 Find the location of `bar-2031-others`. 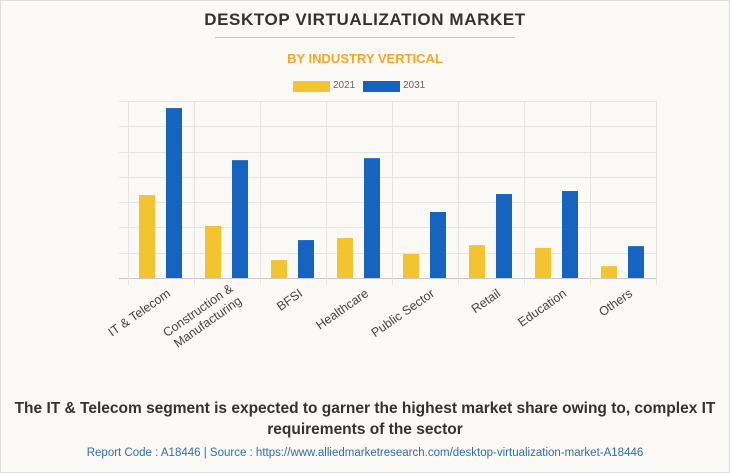

bar-2031-others is located at coordinates (636, 262).